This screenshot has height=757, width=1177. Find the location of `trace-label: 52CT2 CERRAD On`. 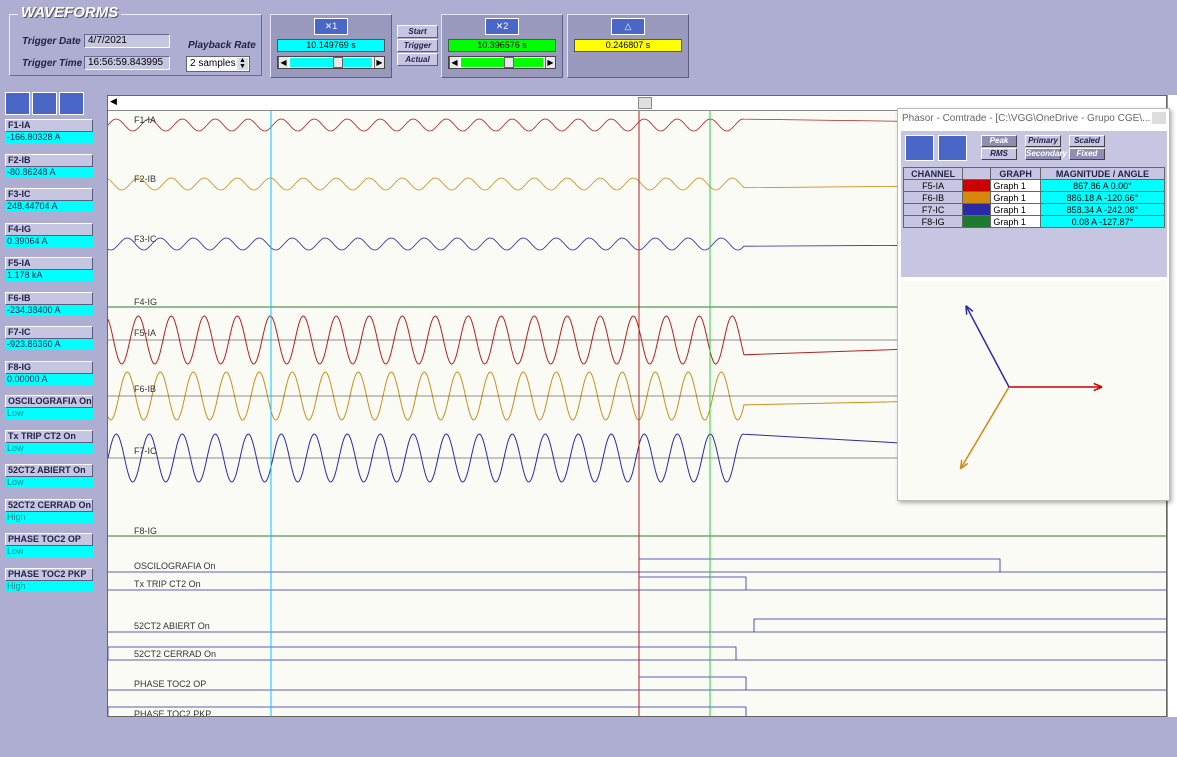

trace-label: 52CT2 CERRAD On is located at coordinates (175, 654).